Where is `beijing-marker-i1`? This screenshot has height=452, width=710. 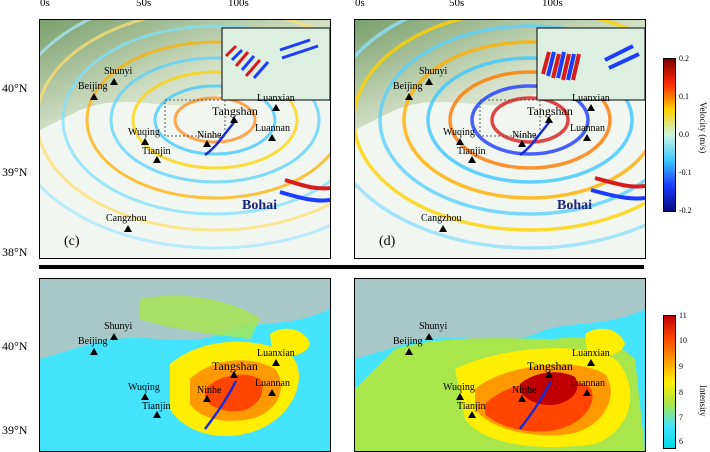
beijing-marker-i1 is located at coordinates (94, 351).